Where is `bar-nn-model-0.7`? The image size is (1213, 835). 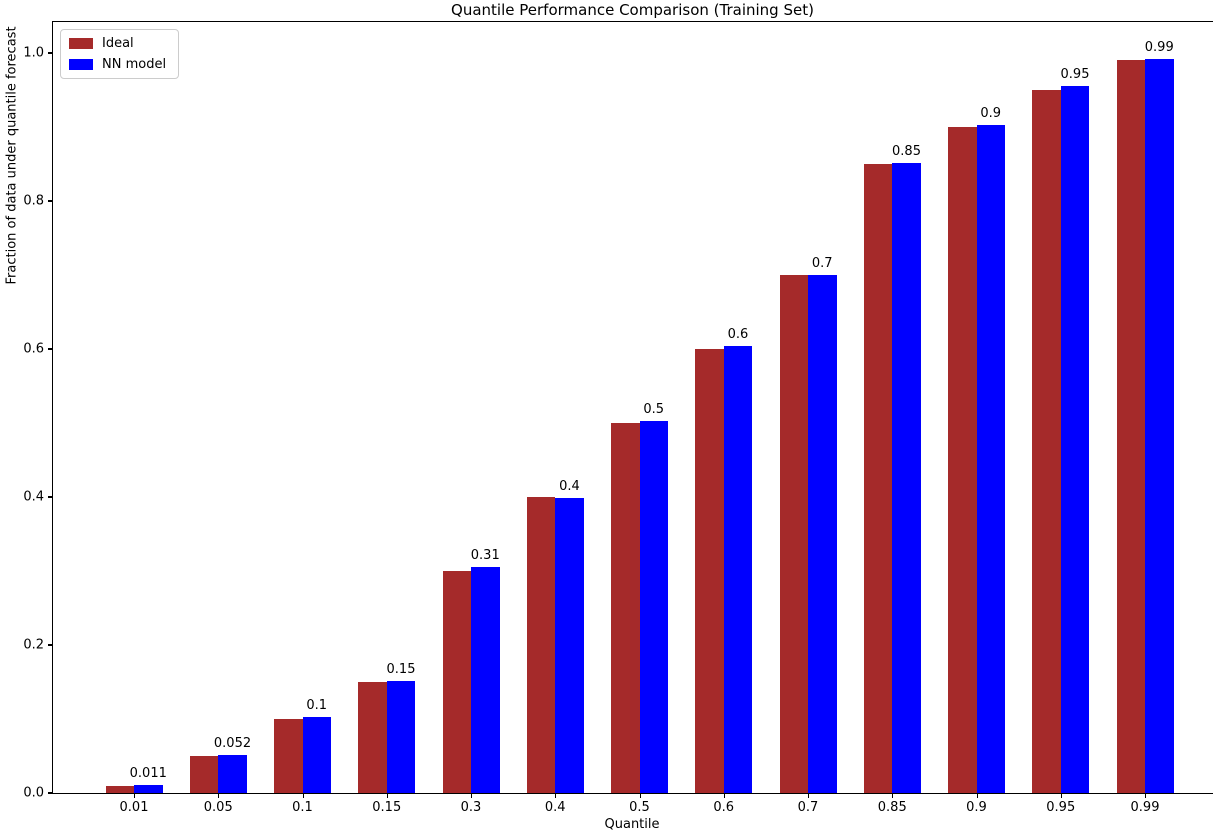
bar-nn-model-0.7 is located at coordinates (822, 534).